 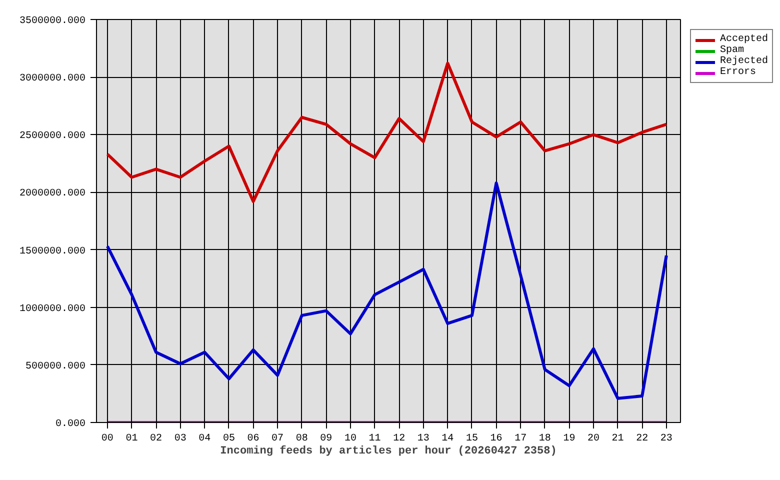 I want to click on x-tick-label: 20, so click(x=593, y=439).